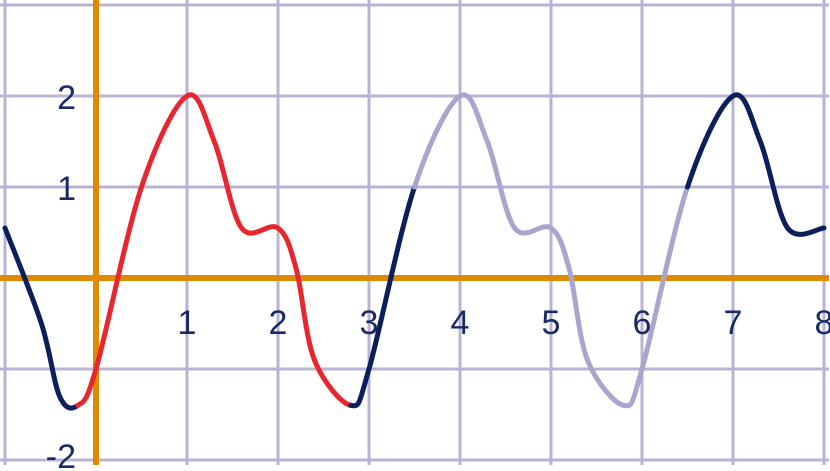  What do you see at coordinates (61, 454) in the screenshot?
I see `y-tick-label: -2` at bounding box center [61, 454].